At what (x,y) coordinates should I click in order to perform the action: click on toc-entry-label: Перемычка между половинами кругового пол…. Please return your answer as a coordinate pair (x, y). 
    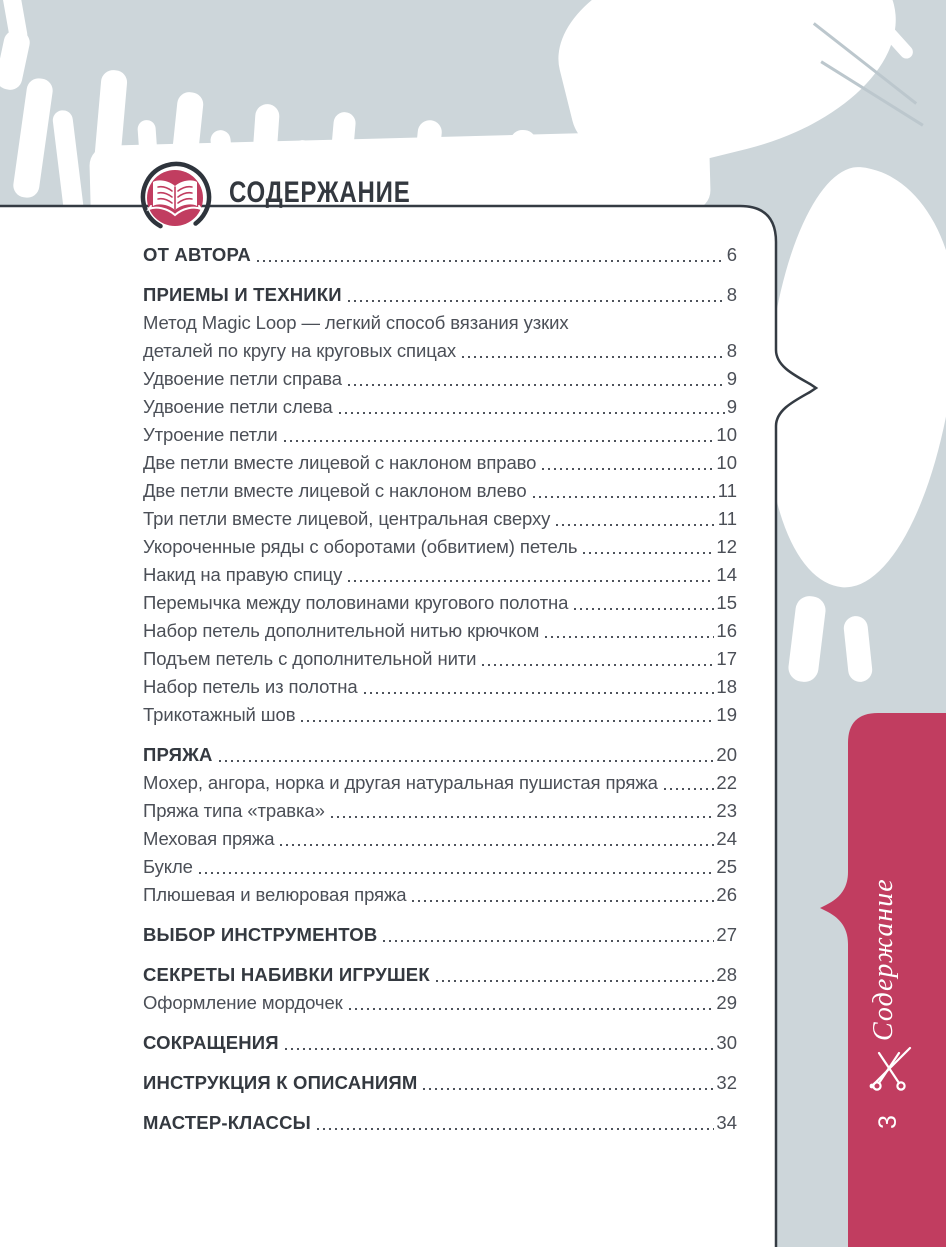
    Looking at the image, I should click on (356, 602).